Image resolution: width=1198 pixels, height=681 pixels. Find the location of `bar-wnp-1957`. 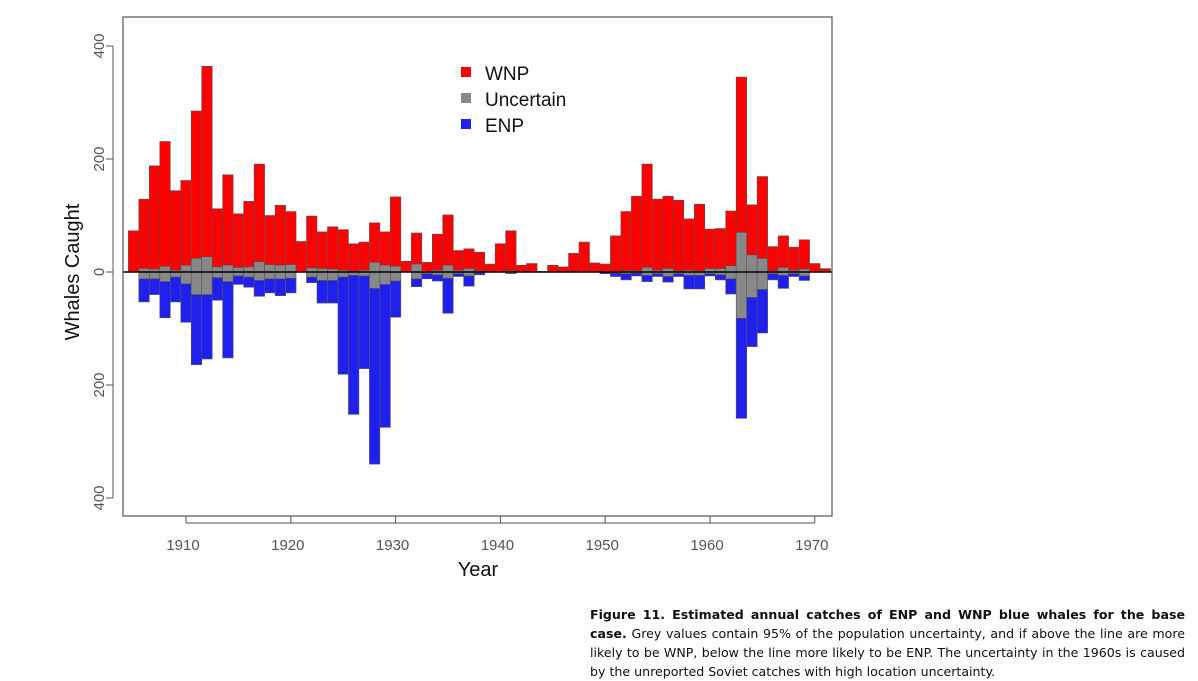

bar-wnp-1957 is located at coordinates (679, 235).